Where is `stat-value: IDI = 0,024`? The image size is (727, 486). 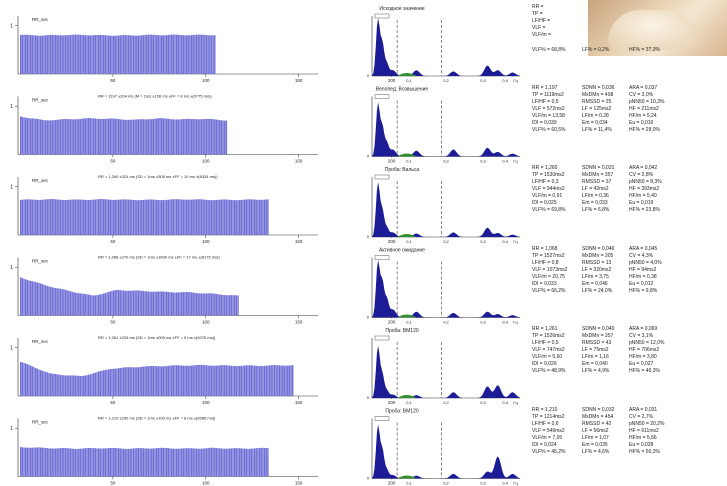
stat-value: IDI = 0,024 is located at coordinates (544, 444).